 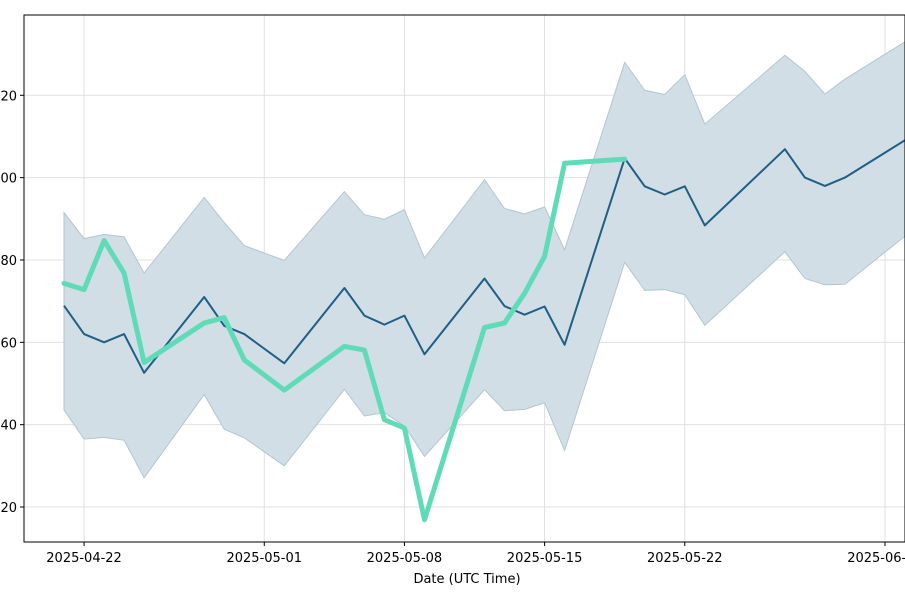 What do you see at coordinates (405, 558) in the screenshot?
I see `x-tick-label: 2025-05-08` at bounding box center [405, 558].